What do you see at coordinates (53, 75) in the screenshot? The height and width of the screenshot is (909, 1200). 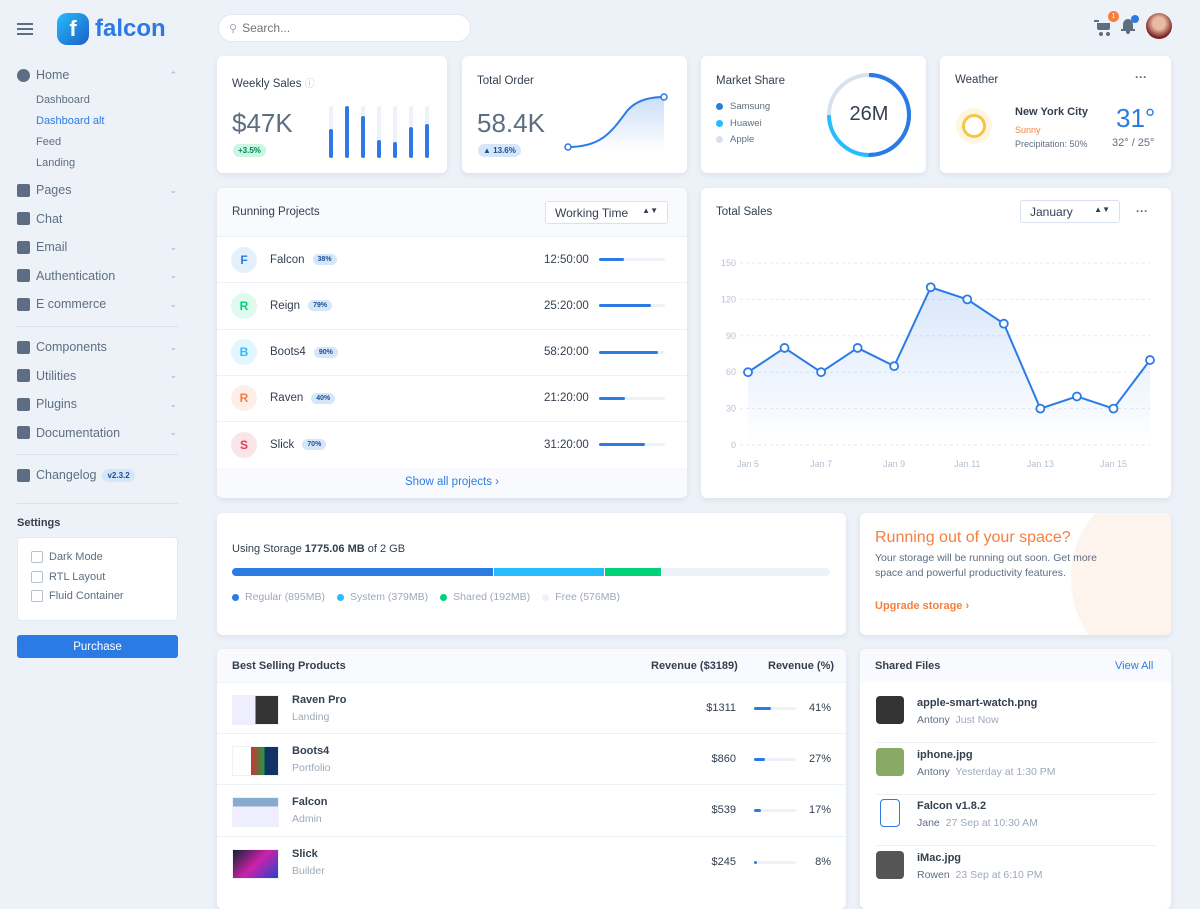 I see `sidebar-label: Home` at bounding box center [53, 75].